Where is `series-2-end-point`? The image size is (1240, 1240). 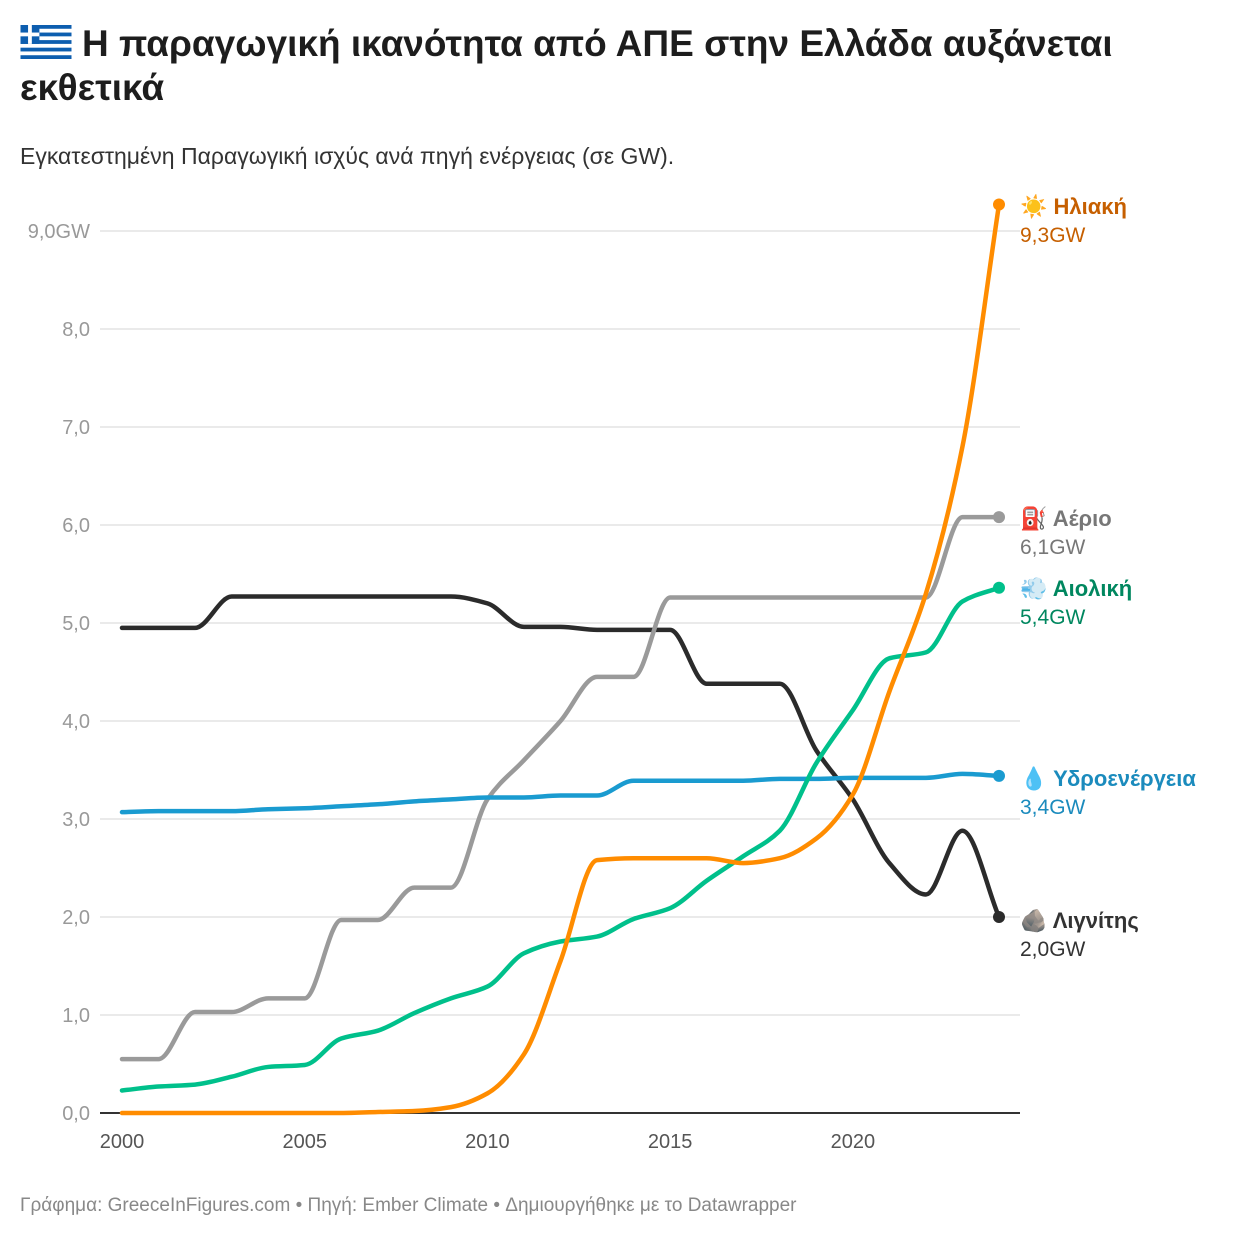
series-2-end-point is located at coordinates (999, 775).